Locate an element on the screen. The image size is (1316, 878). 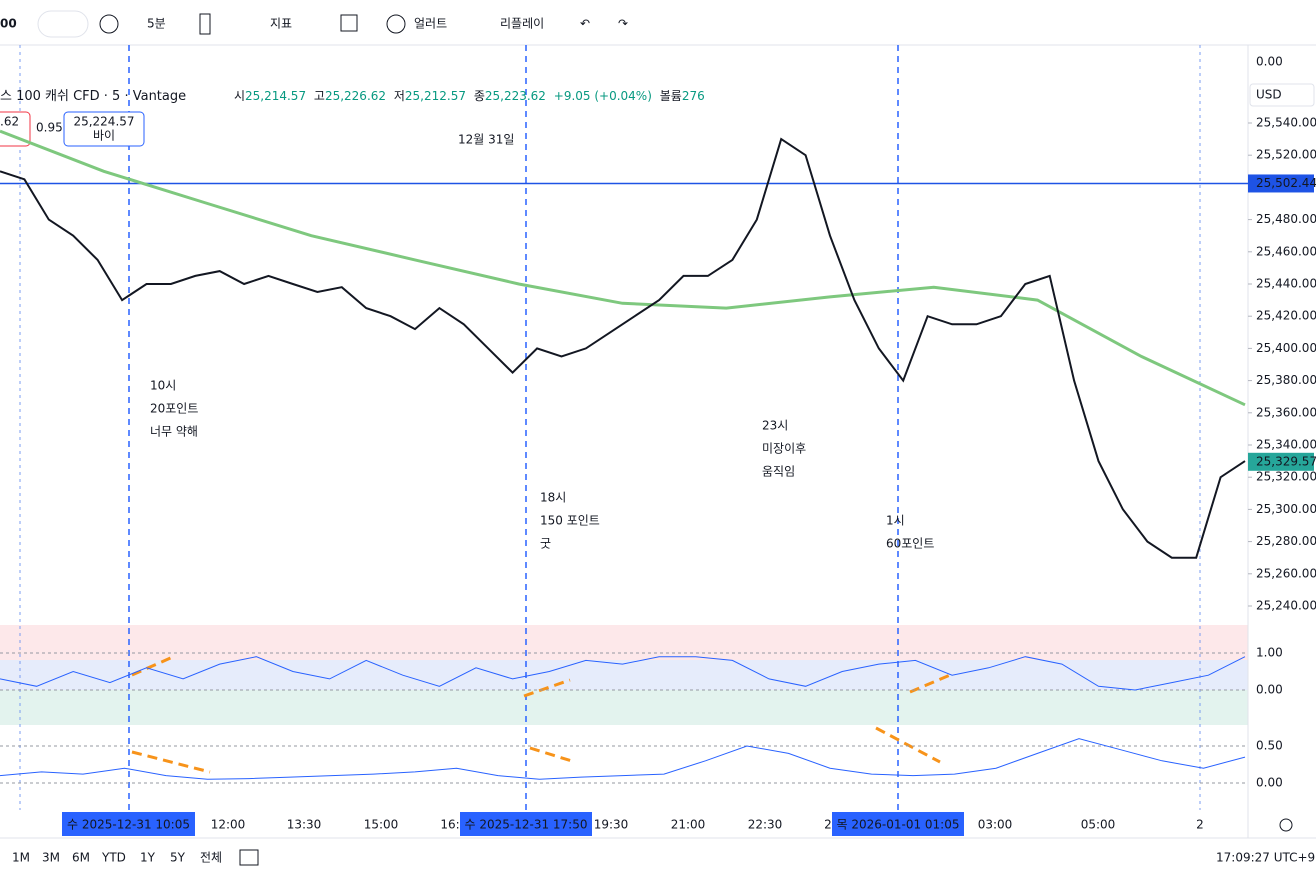
layout-button is located at coordinates (349, 23).